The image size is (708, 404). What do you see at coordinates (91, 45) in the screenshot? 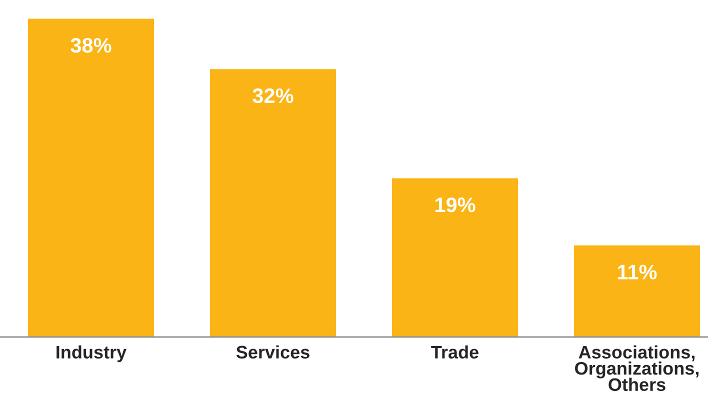
I see `data-label: 38%` at bounding box center [91, 45].